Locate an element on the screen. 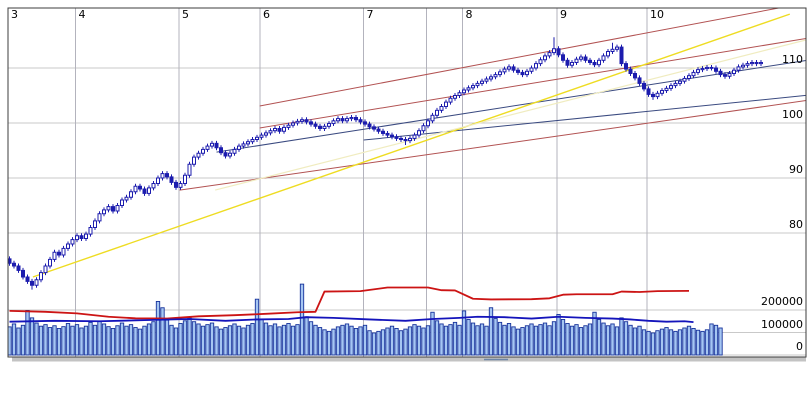  month-label: 10 is located at coordinates (657, 14).